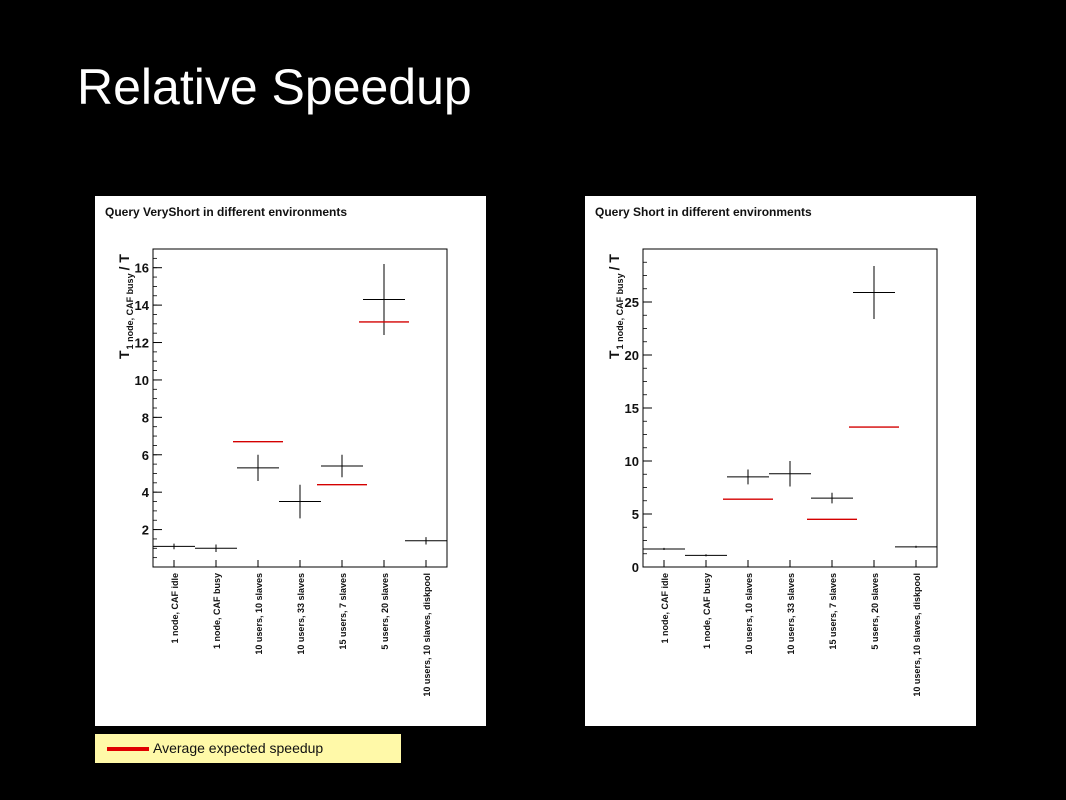 This screenshot has height=800, width=1066. I want to click on y-tick-label: 14, so click(142, 305).